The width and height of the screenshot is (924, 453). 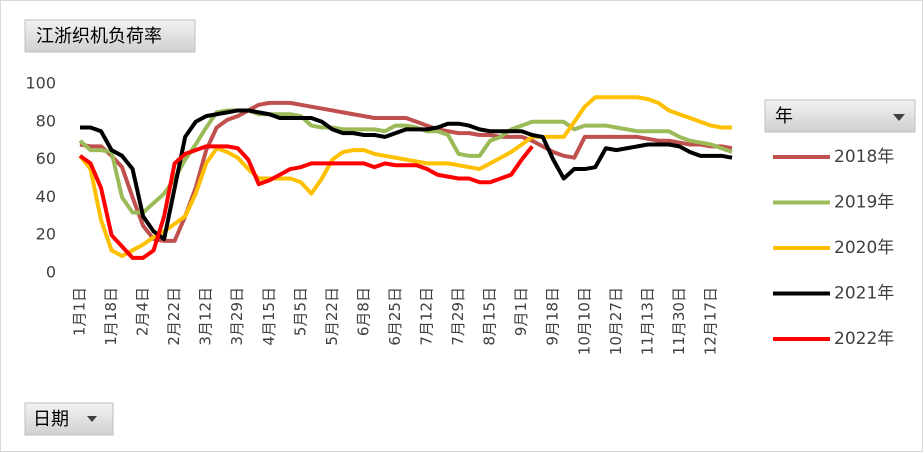 I want to click on x-tick-label: 1月1日, so click(x=80, y=311).